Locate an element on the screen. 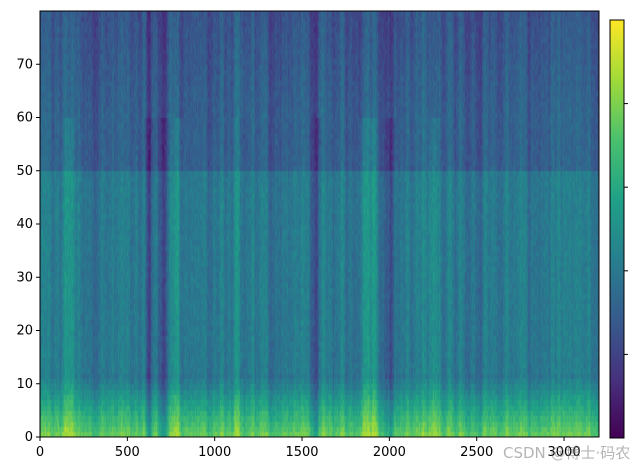 The image size is (636, 469). y-tick-label: 0 is located at coordinates (29, 437).